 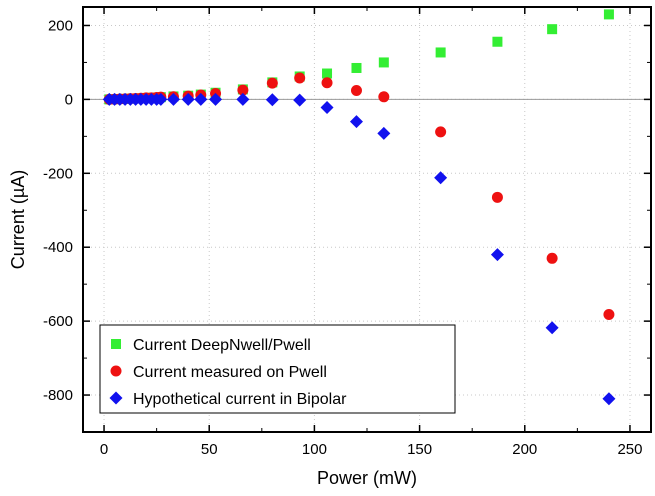 I want to click on y-tick-label: -400, so click(x=58, y=247).